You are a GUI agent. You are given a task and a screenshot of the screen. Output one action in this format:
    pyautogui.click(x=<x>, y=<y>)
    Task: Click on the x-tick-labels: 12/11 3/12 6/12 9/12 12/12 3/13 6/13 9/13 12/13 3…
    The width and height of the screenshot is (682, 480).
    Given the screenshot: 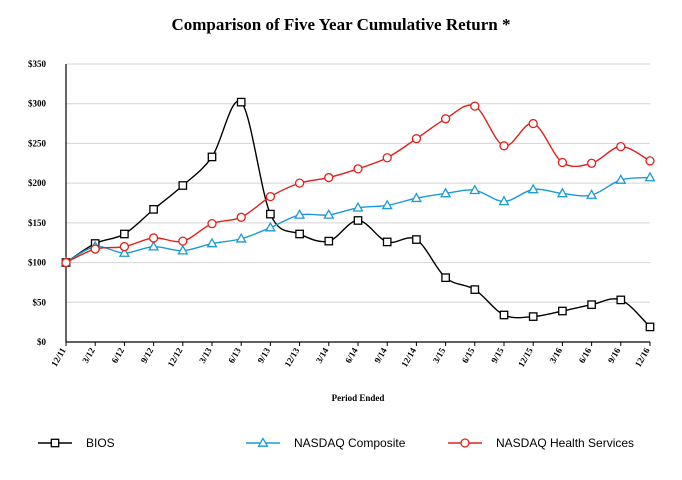 What is the action you would take?
    pyautogui.click(x=350, y=357)
    